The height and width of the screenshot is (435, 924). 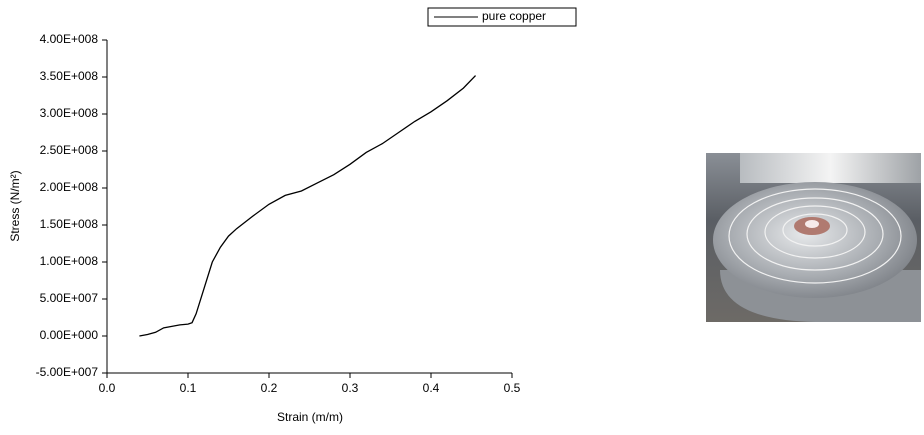 What do you see at coordinates (431, 388) in the screenshot?
I see `x-tick-label: 0.4` at bounding box center [431, 388].